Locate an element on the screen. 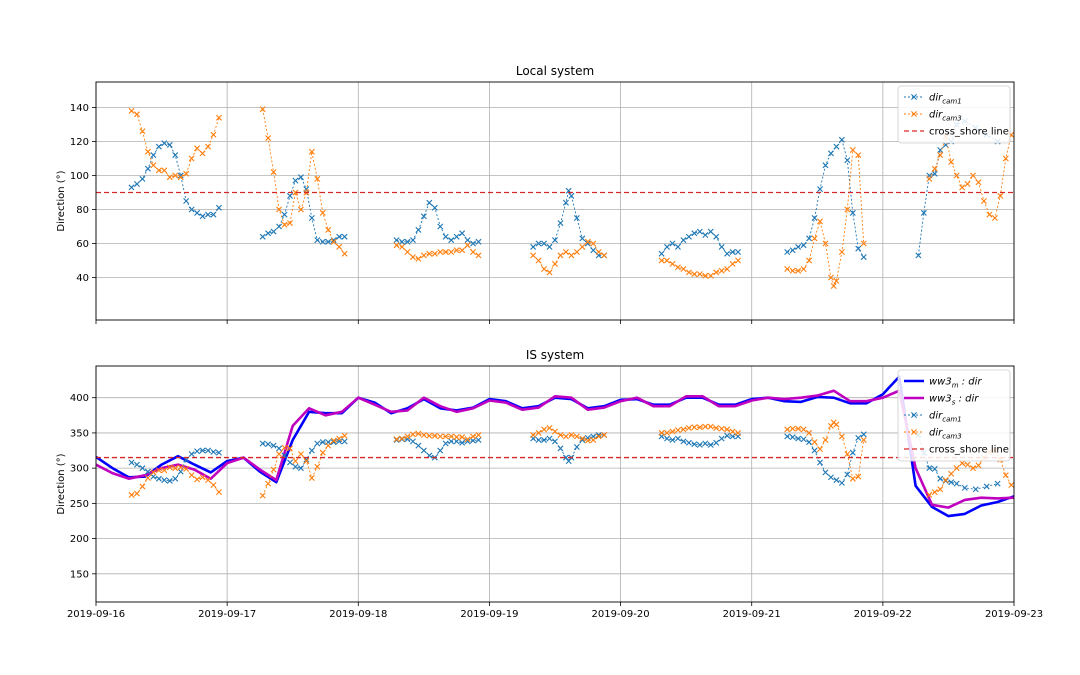 The width and height of the screenshot is (1080, 675). legend-marker is located at coordinates (914, 114).